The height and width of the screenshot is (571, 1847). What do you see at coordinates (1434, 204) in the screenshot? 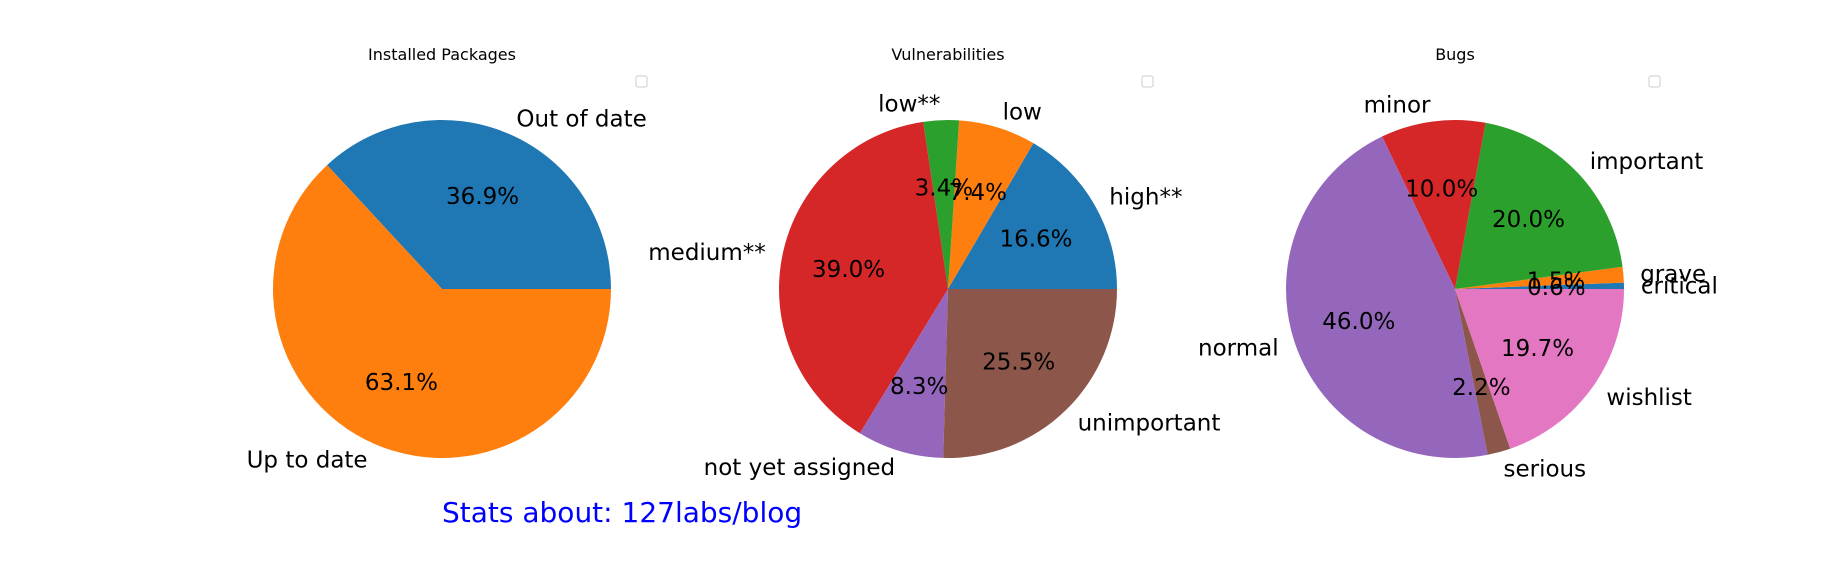
I see `chart-bugs-slice-minor` at bounding box center [1434, 204].